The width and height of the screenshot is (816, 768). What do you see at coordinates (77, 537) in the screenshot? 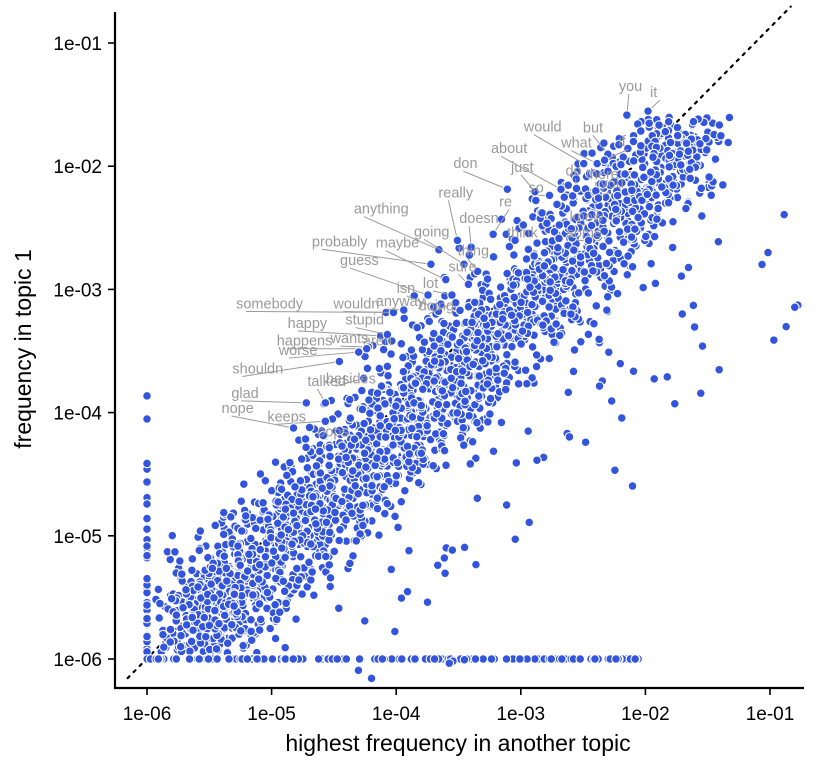
I see `y-tick-label: 1e-05` at bounding box center [77, 537].